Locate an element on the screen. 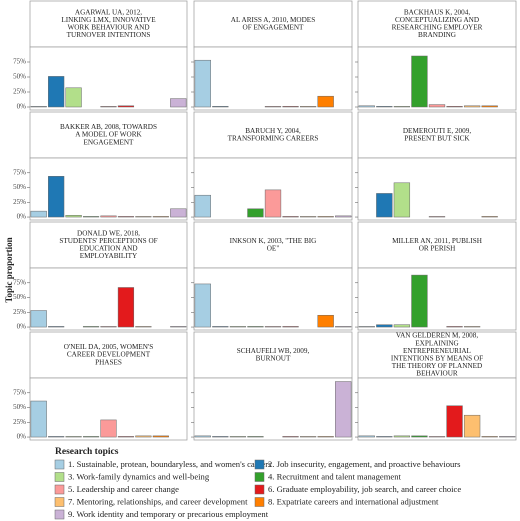 This screenshot has width=520, height=521. panel-title: STUDENTS' PERCEPTIONS OF is located at coordinates (108, 241).